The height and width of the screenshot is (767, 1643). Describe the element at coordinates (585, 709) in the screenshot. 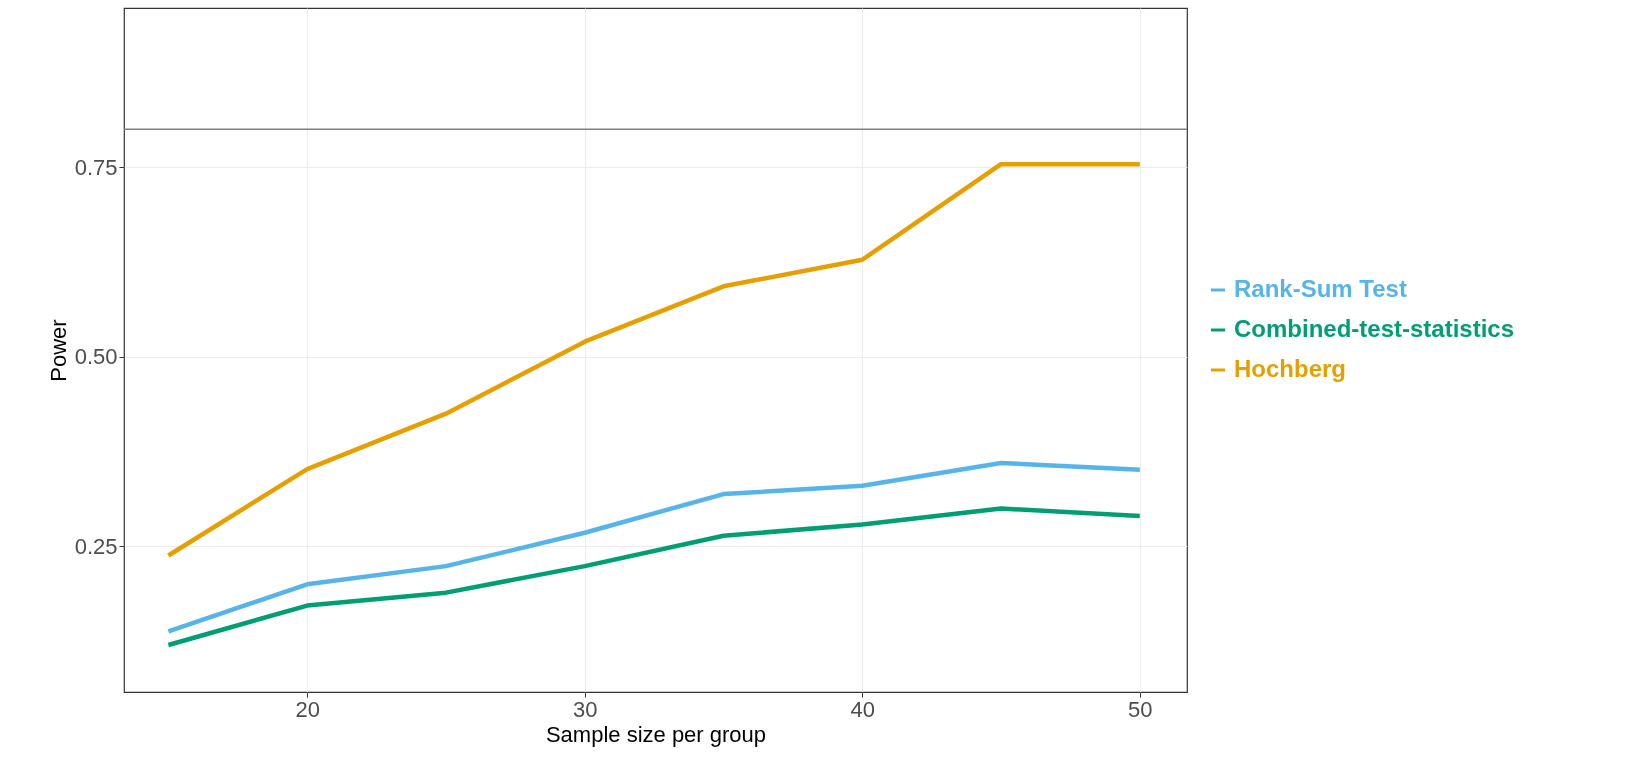

I see `x-tick-label: 30` at that location.